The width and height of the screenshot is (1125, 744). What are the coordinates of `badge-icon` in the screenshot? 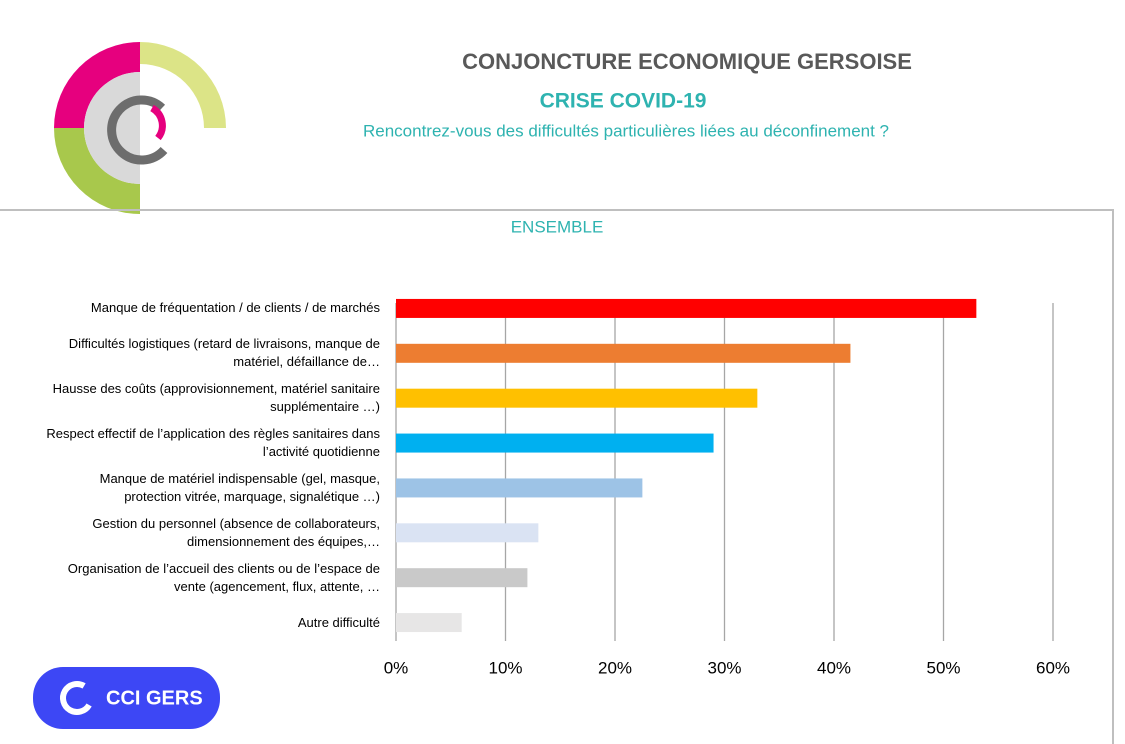 It's located at (77, 698).